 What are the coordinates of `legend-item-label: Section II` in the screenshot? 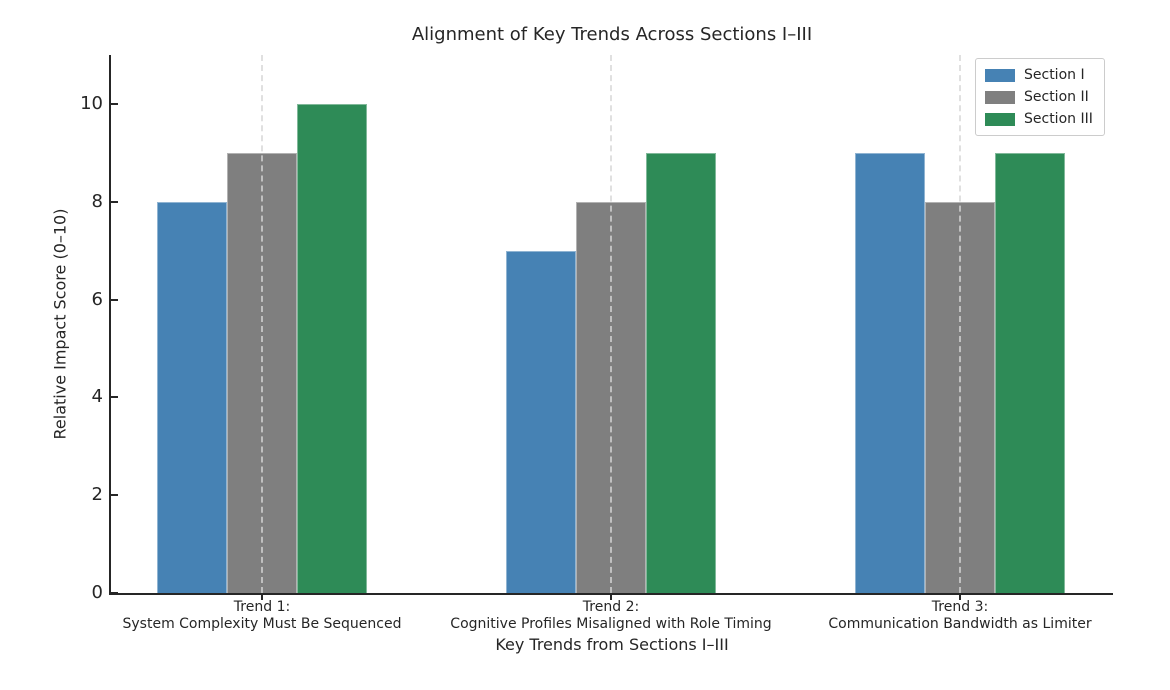 It's located at (1056, 97).